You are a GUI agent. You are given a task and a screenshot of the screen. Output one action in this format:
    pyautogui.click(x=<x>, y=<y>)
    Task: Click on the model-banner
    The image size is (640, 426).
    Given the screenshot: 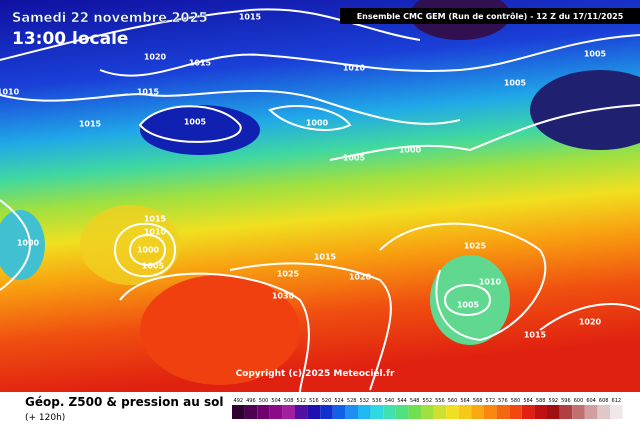 What is the action you would take?
    pyautogui.click(x=490, y=16)
    